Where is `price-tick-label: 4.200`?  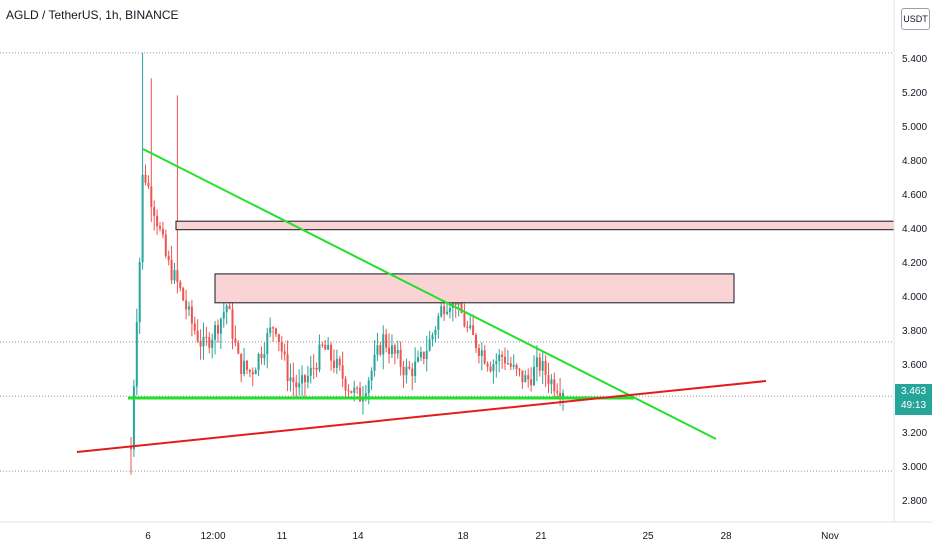
price-tick-label: 4.200 is located at coordinates (914, 263).